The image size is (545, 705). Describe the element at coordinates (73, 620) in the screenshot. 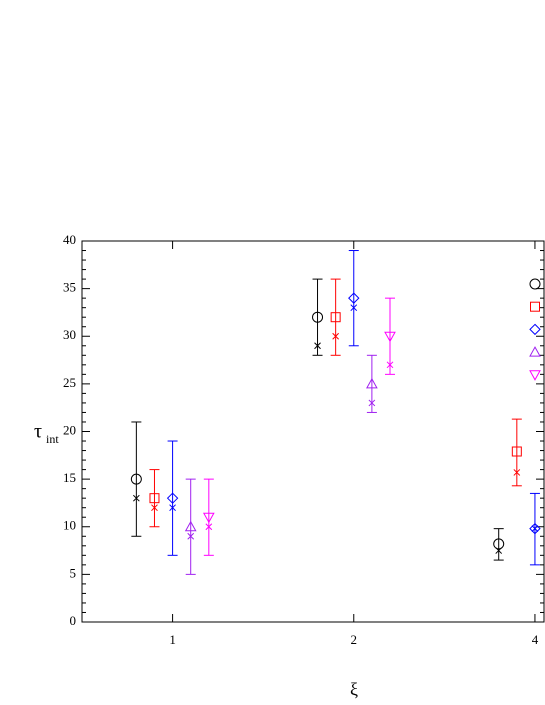

I see `y-tick-label: 0` at that location.